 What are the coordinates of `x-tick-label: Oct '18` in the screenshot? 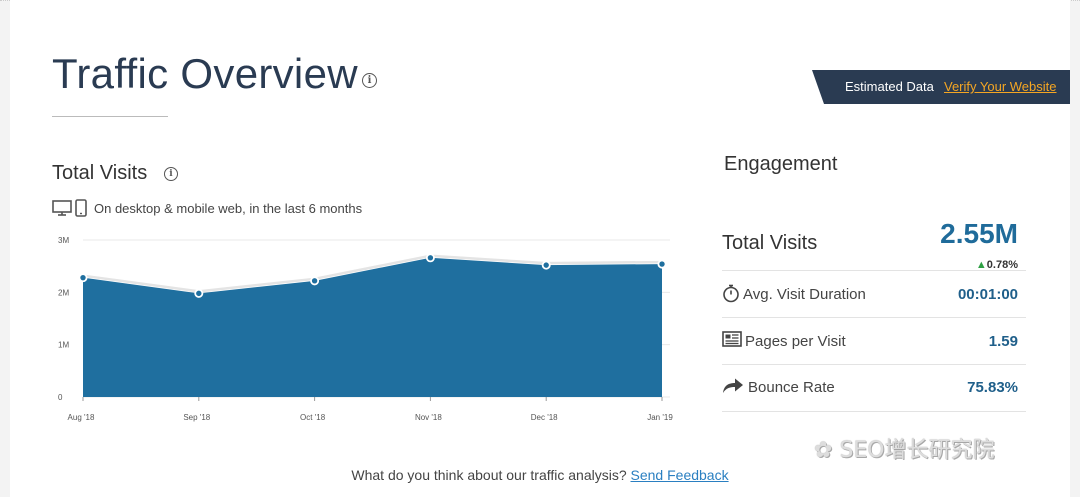 It's located at (313, 417).